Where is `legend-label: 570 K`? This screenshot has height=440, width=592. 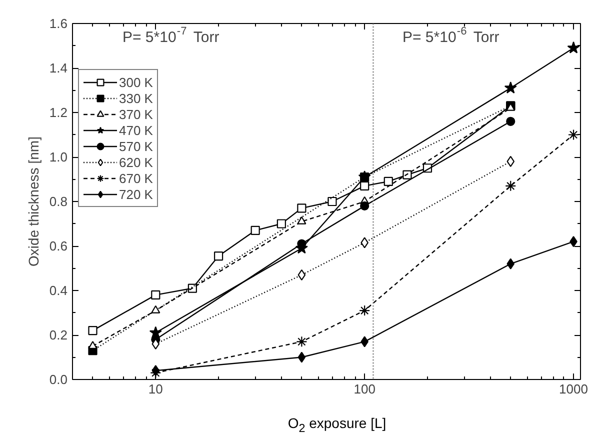
legend-label: 570 K is located at coordinates (136, 146).